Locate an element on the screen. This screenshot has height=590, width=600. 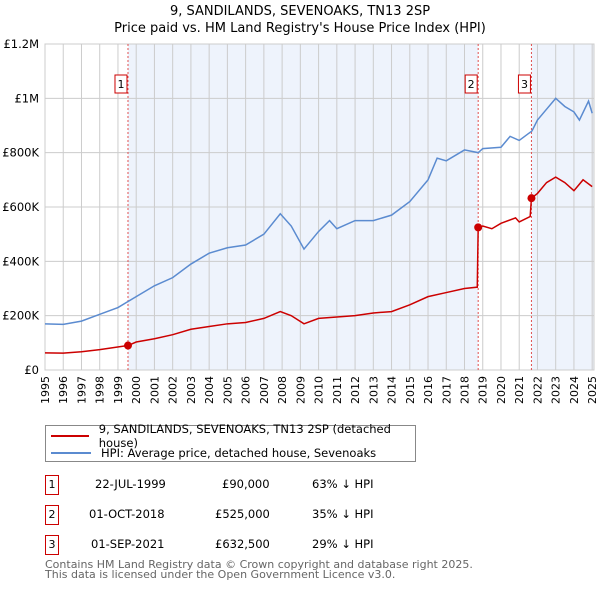
x-tick-label: 2011 is located at coordinates (337, 390).